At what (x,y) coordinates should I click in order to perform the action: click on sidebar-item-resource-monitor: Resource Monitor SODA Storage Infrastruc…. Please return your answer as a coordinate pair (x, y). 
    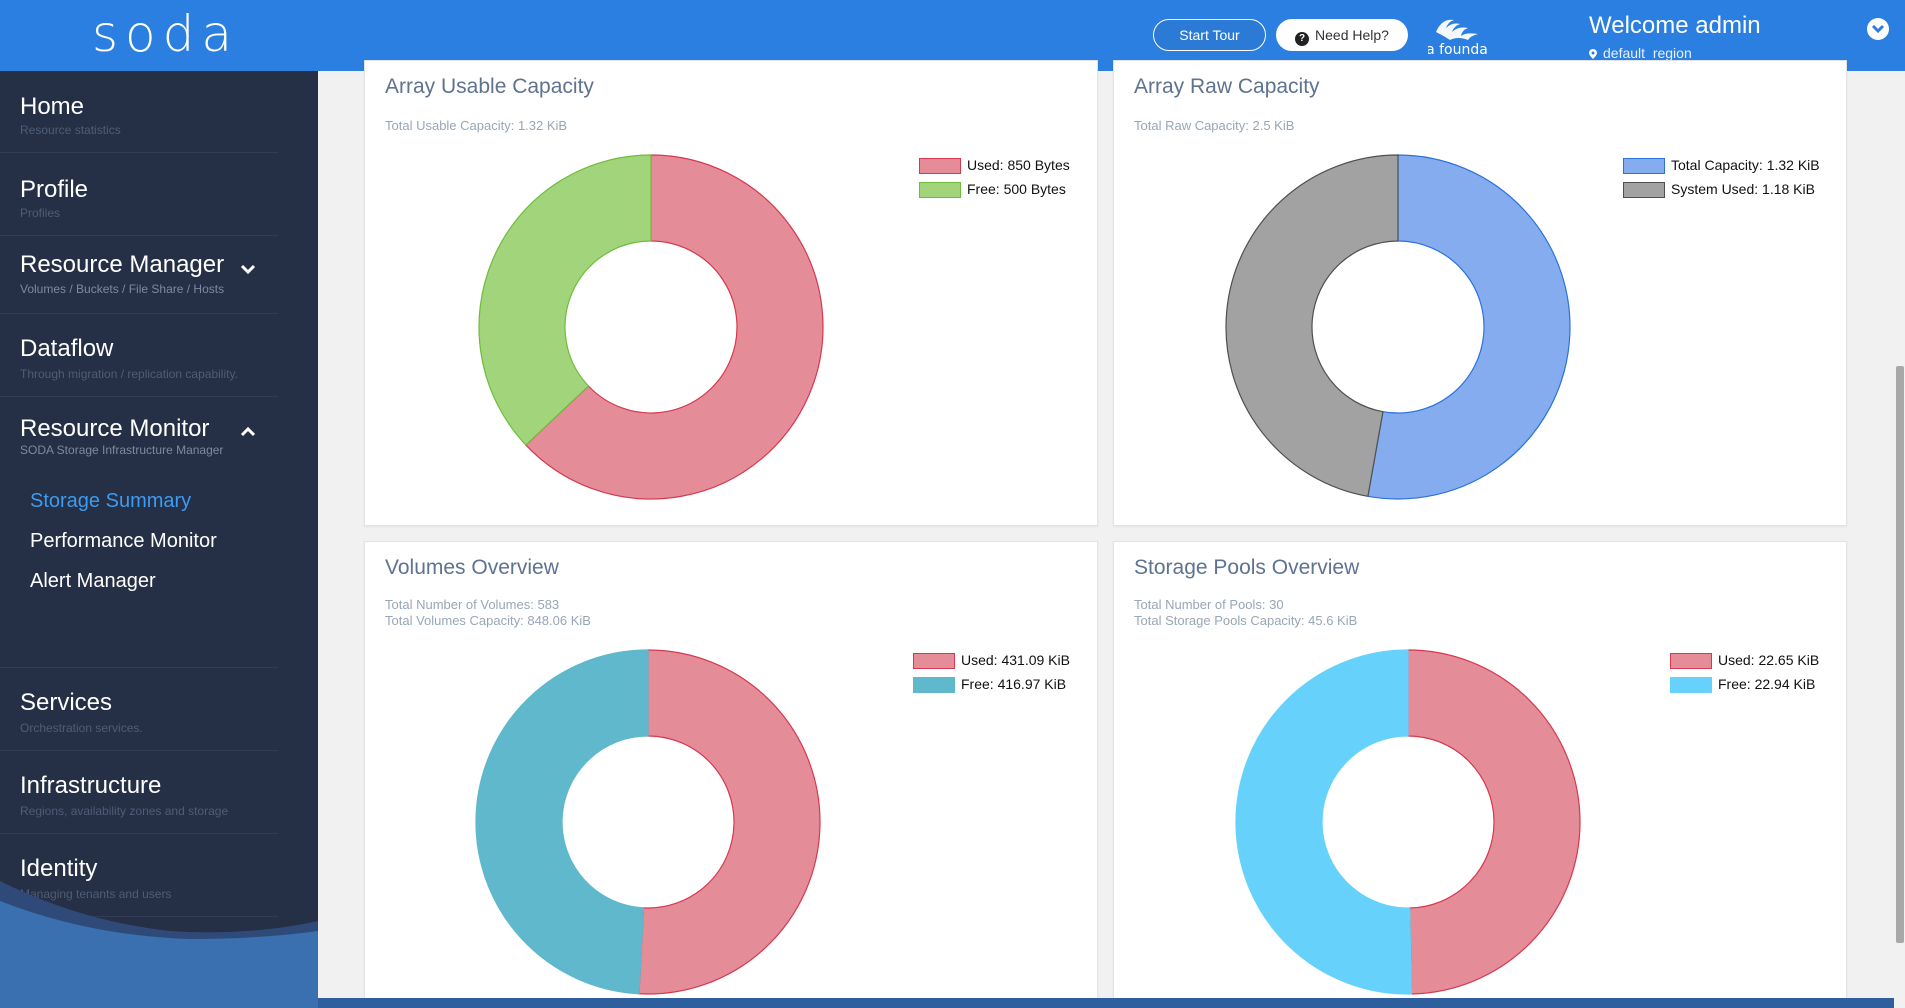
    Looking at the image, I should click on (139, 533).